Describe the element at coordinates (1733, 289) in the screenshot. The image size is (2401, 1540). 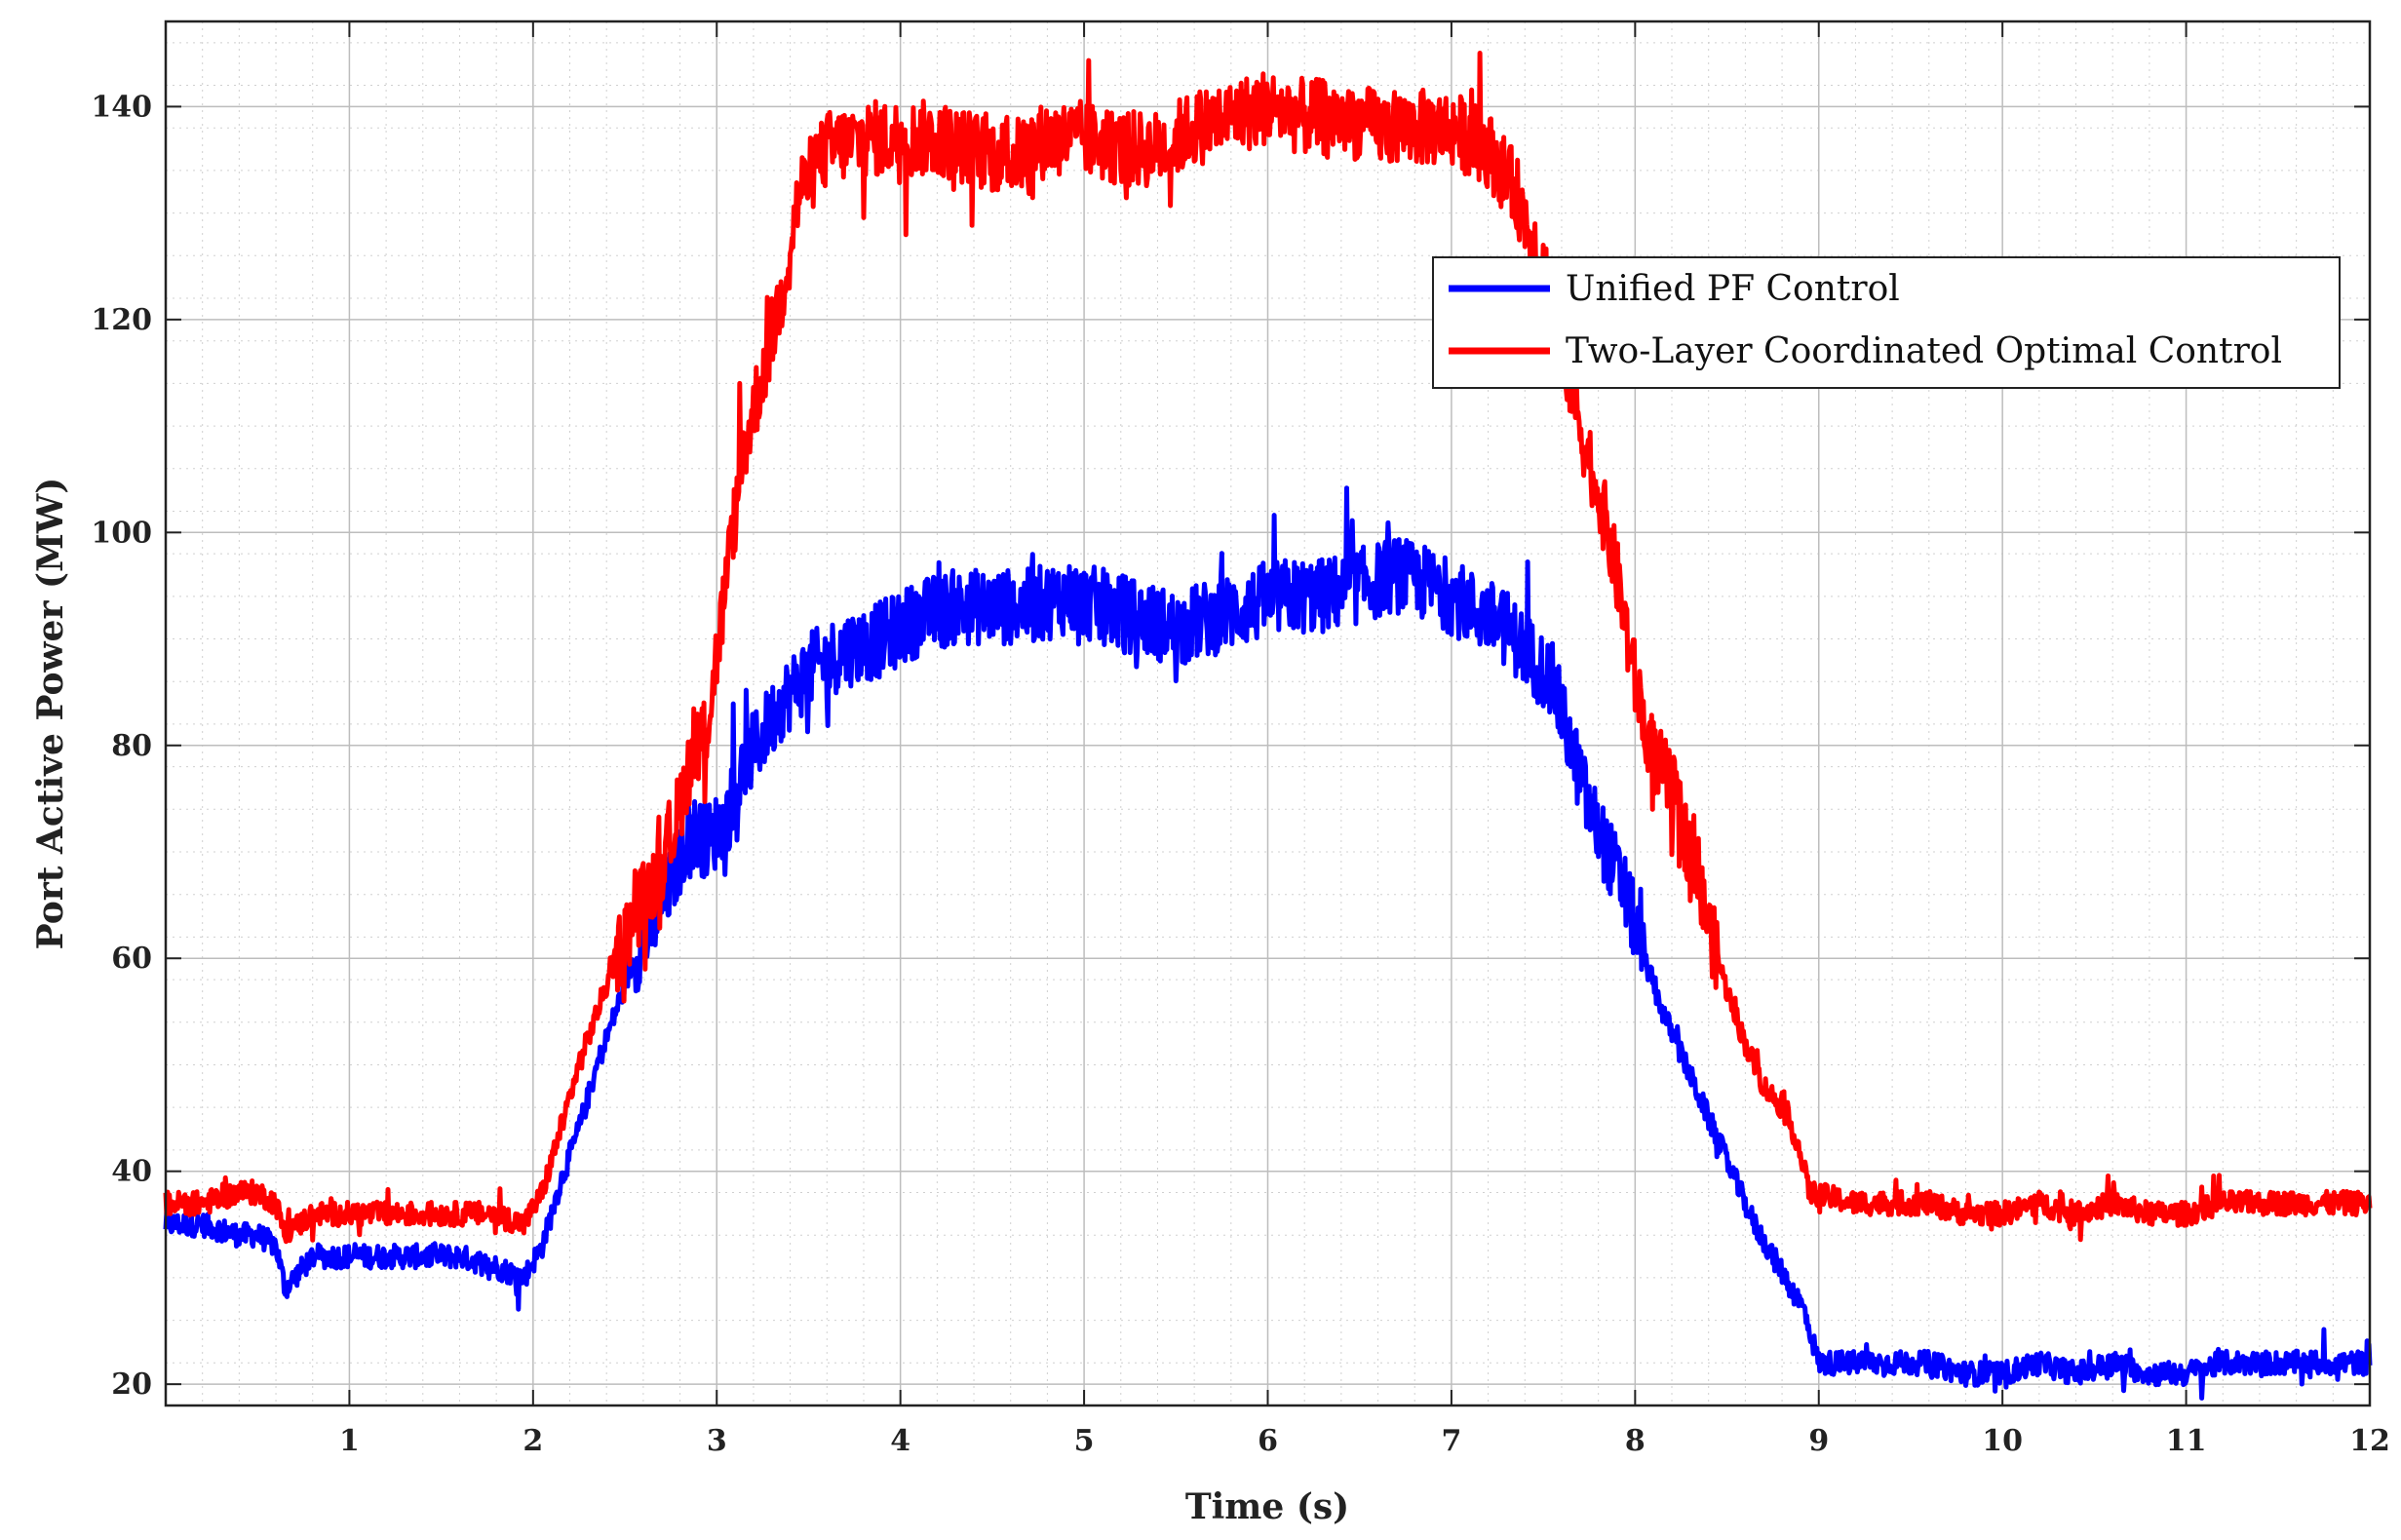
I see `legend-label-unified-pf: Unified PF Control` at that location.